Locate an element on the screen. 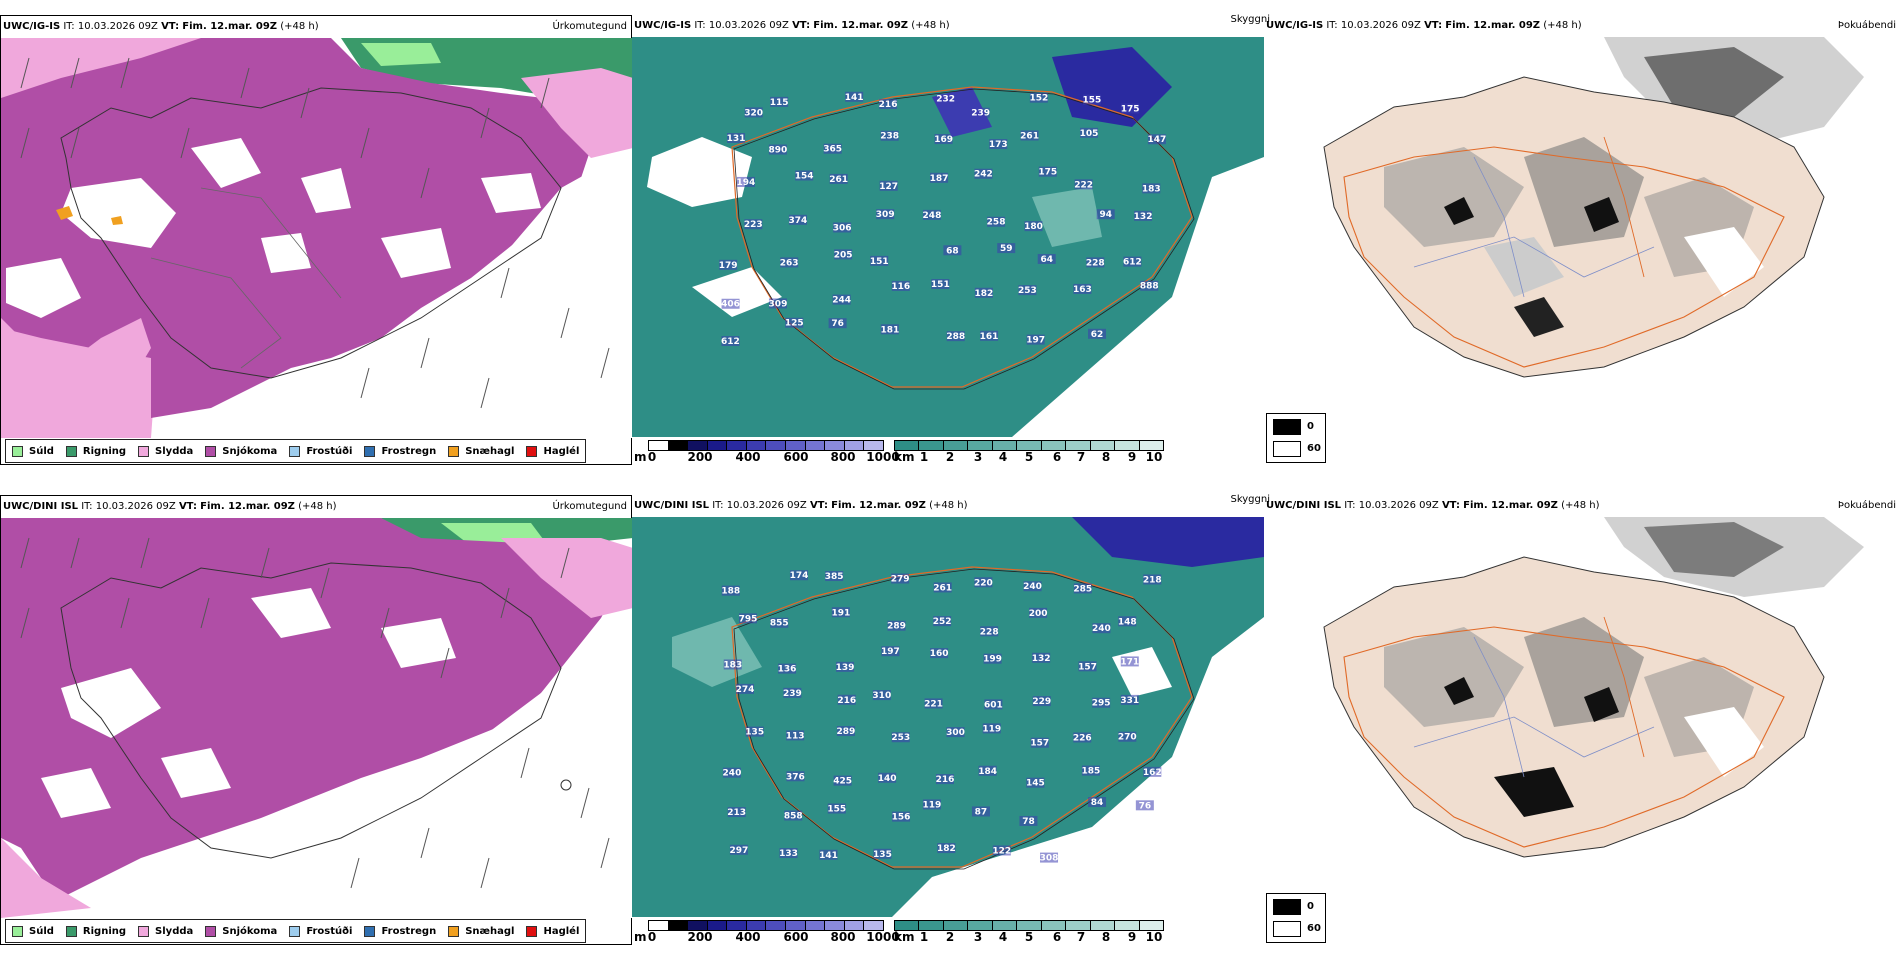  cloud-base-label: 155 is located at coordinates (1092, 101).